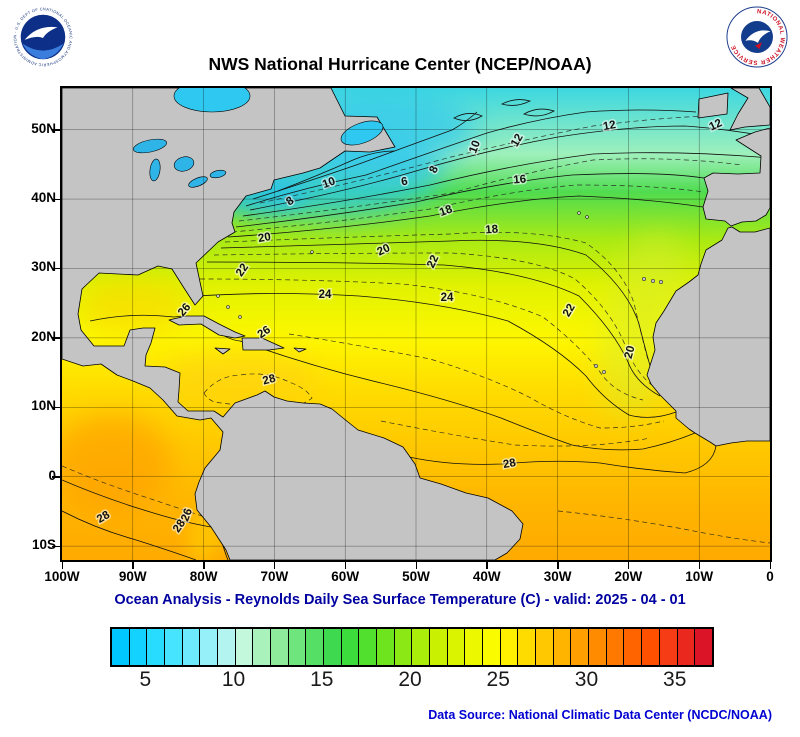 Image resolution: width=800 pixels, height=737 pixels. What do you see at coordinates (145, 679) in the screenshot?
I see `colorbar-tick-label: 5` at bounding box center [145, 679].